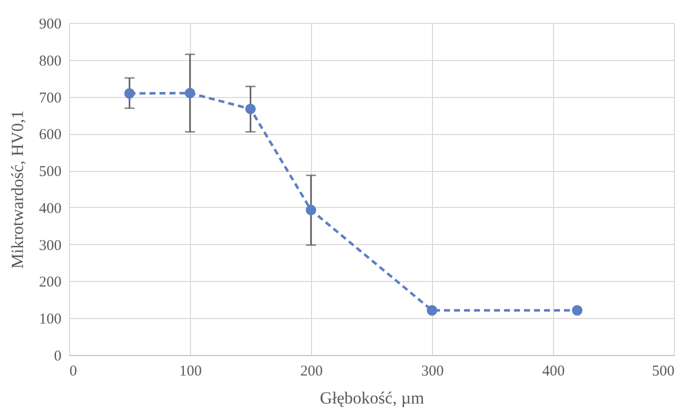  I want to click on x-tick-label: 100, so click(190, 372).